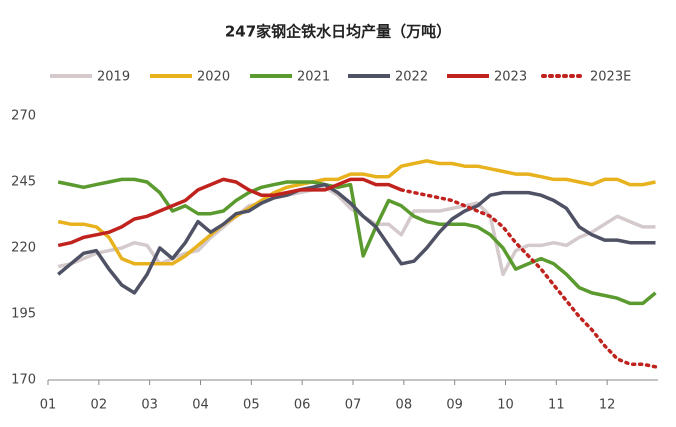 The height and width of the screenshot is (427, 676). I want to click on legend-label: 2023, so click(510, 77).